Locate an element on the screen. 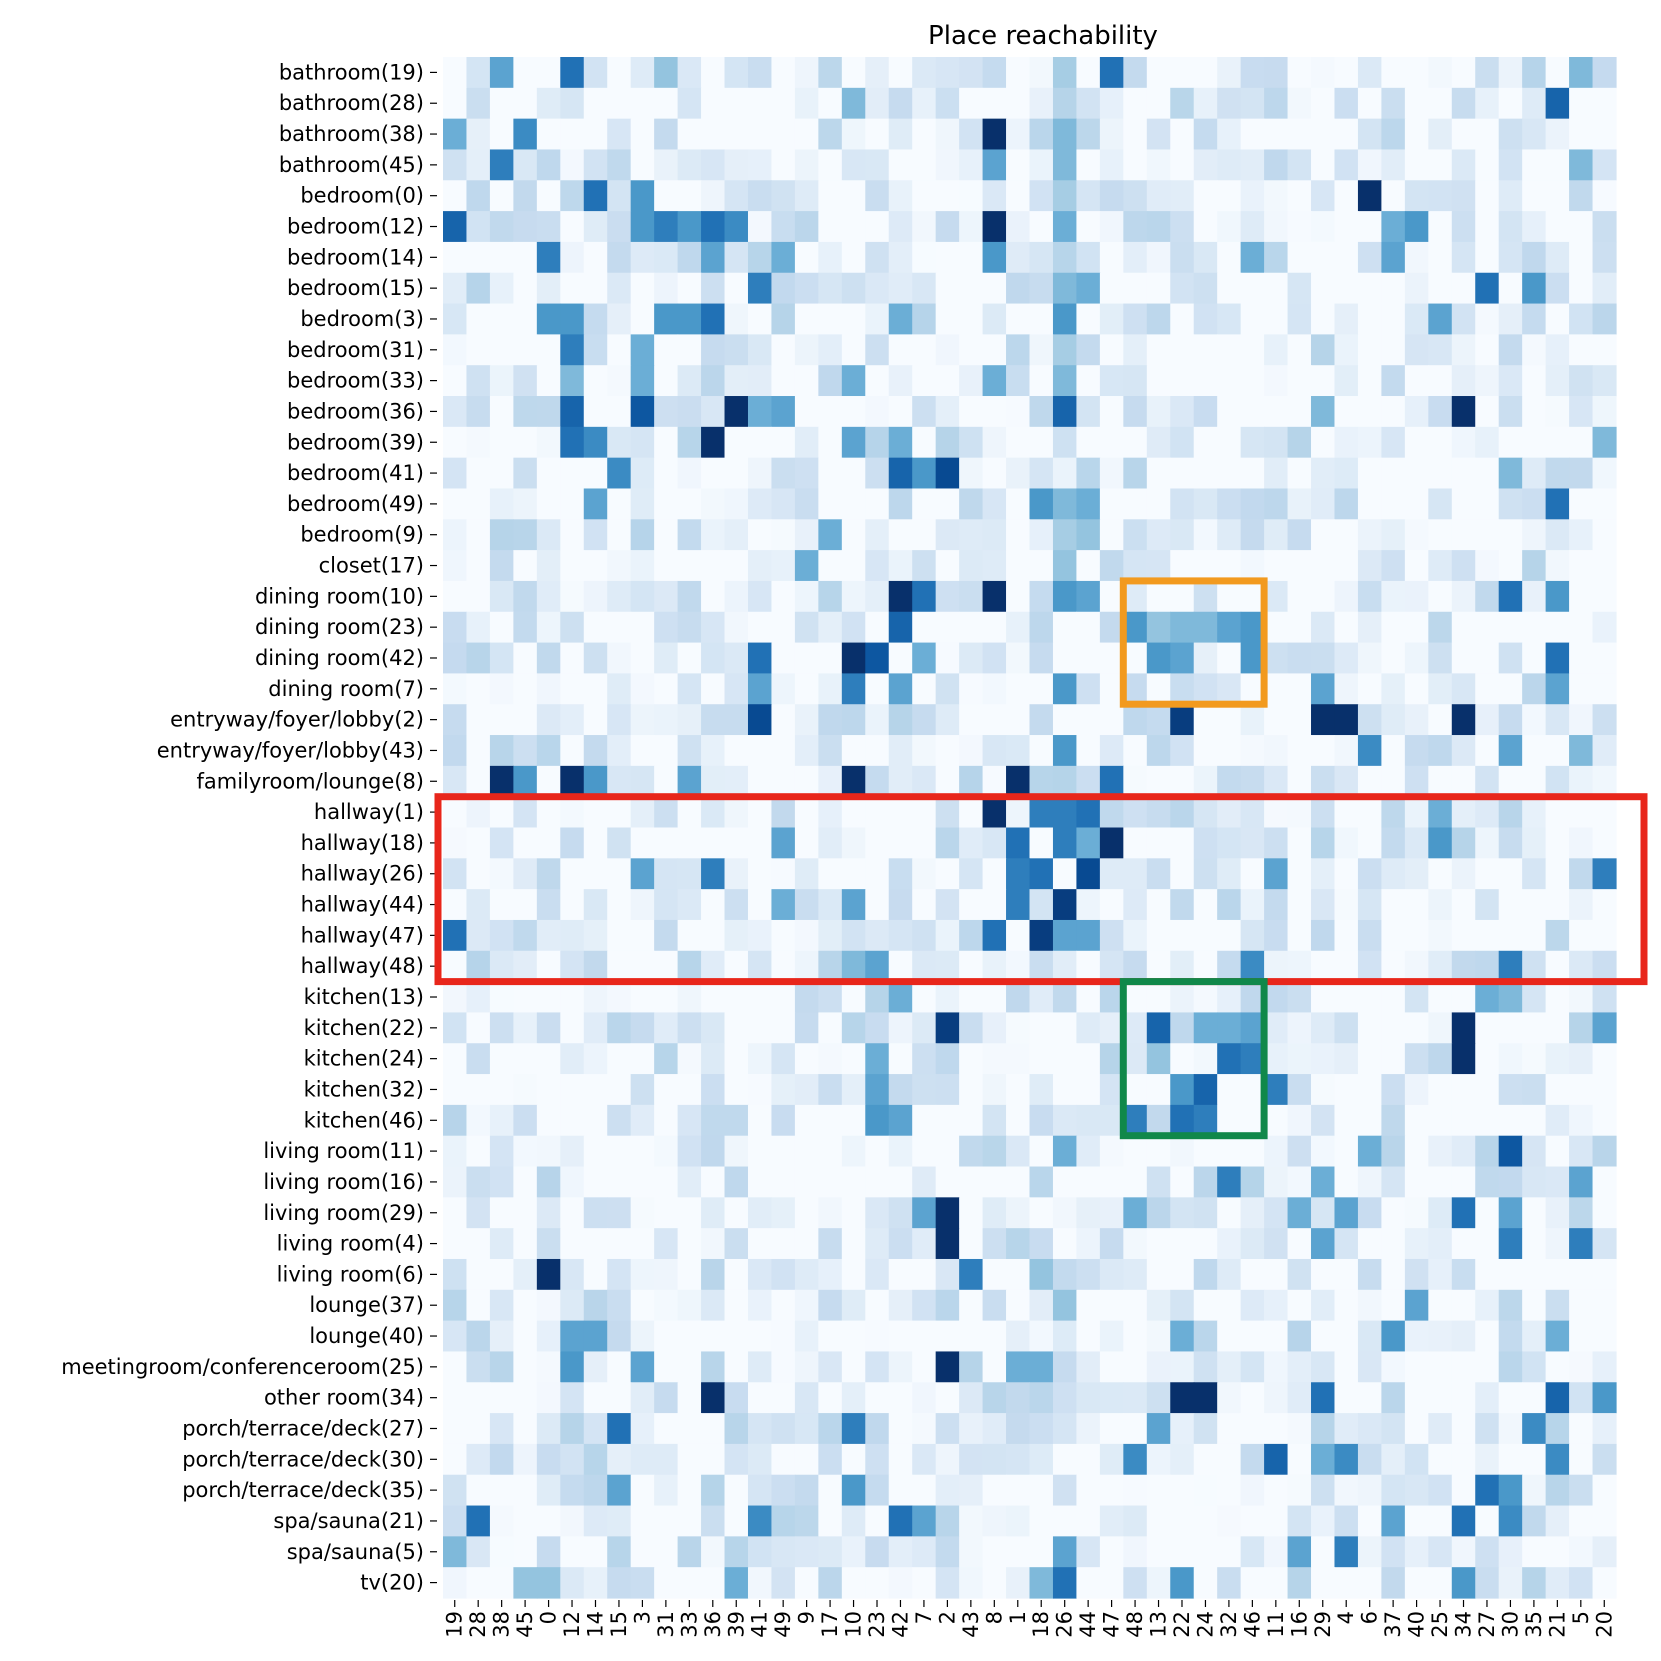 The width and height of the screenshot is (1661, 1661). col-tick-label: 0 is located at coordinates (549, 1617).